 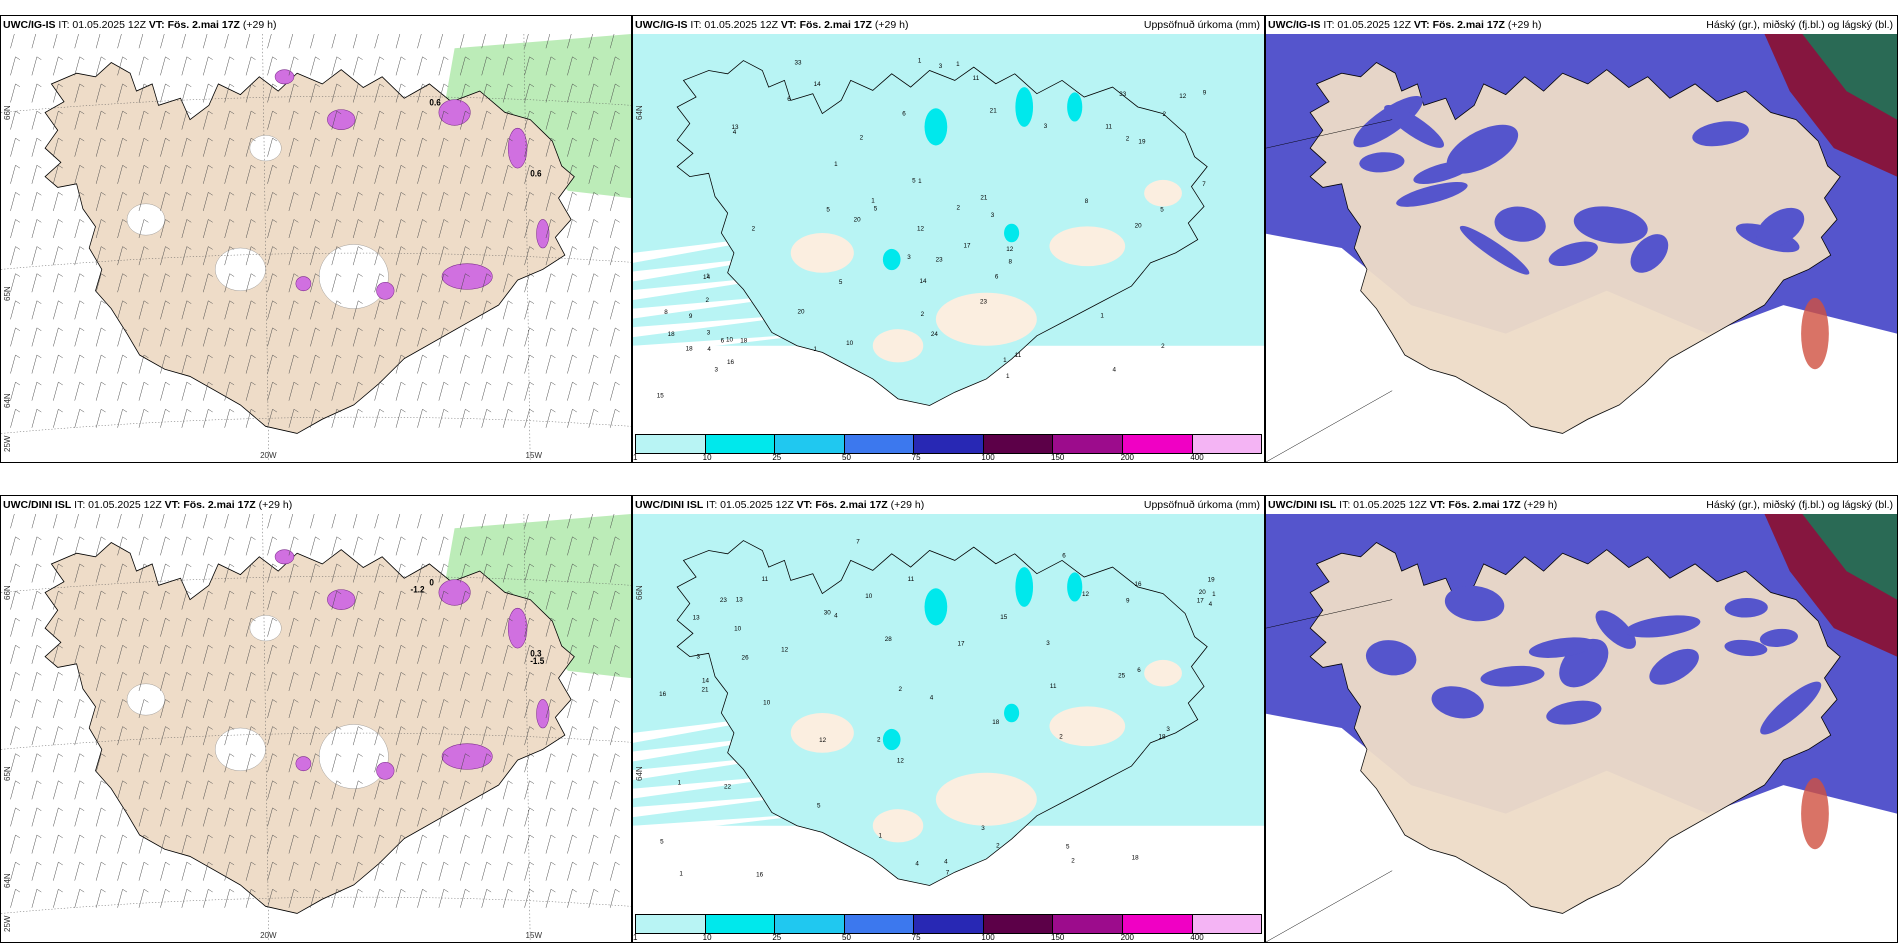 What do you see at coordinates (876, 208) in the screenshot?
I see `precip-value: 5` at bounding box center [876, 208].